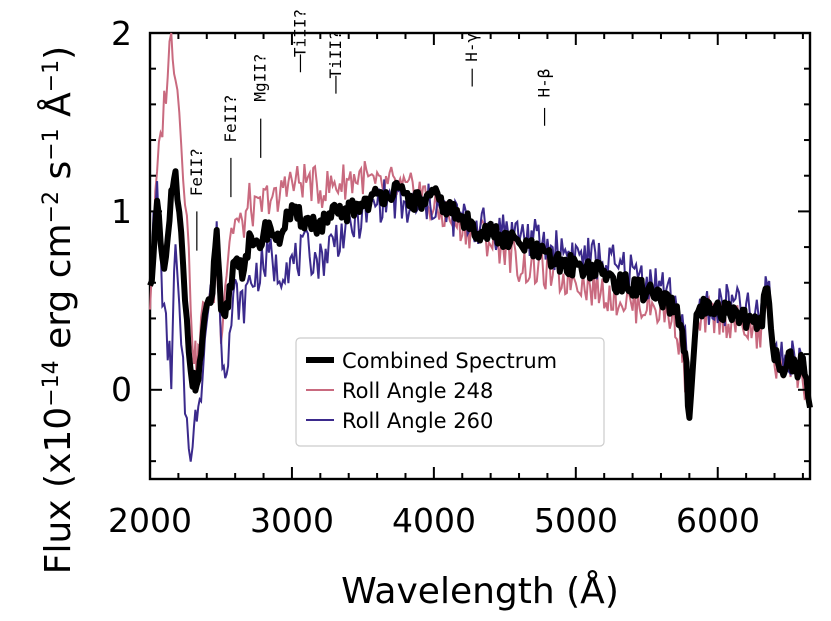 Image resolution: width=831 pixels, height=621 pixels. Describe the element at coordinates (150, 520) in the screenshot. I see `x-tick-label-2000: 2000` at that location.